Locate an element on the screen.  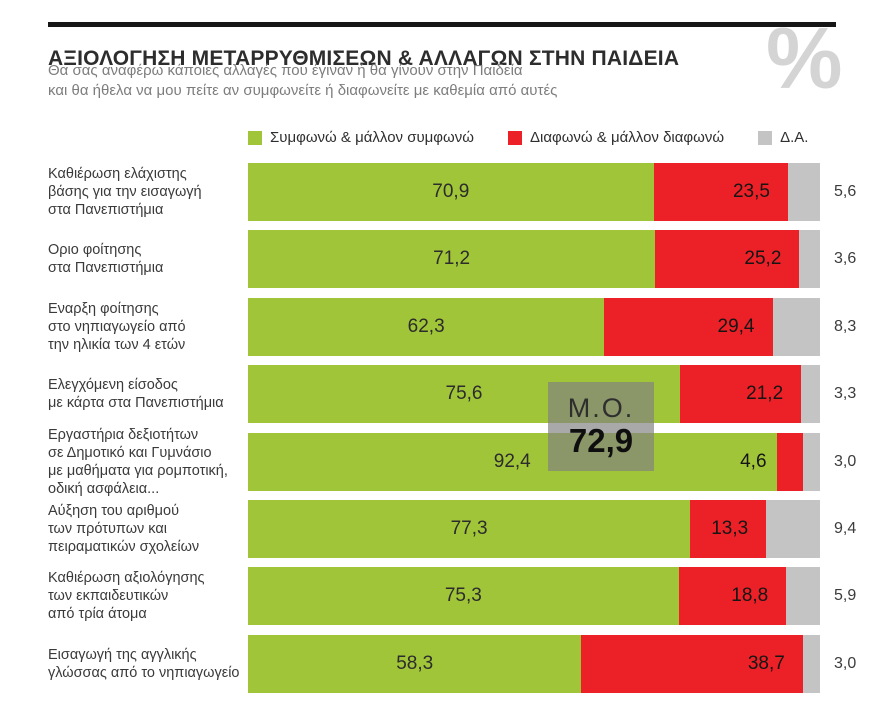
legend-item: Συμφωνώ & μάλλον συμφωνώ is located at coordinates (361, 137).